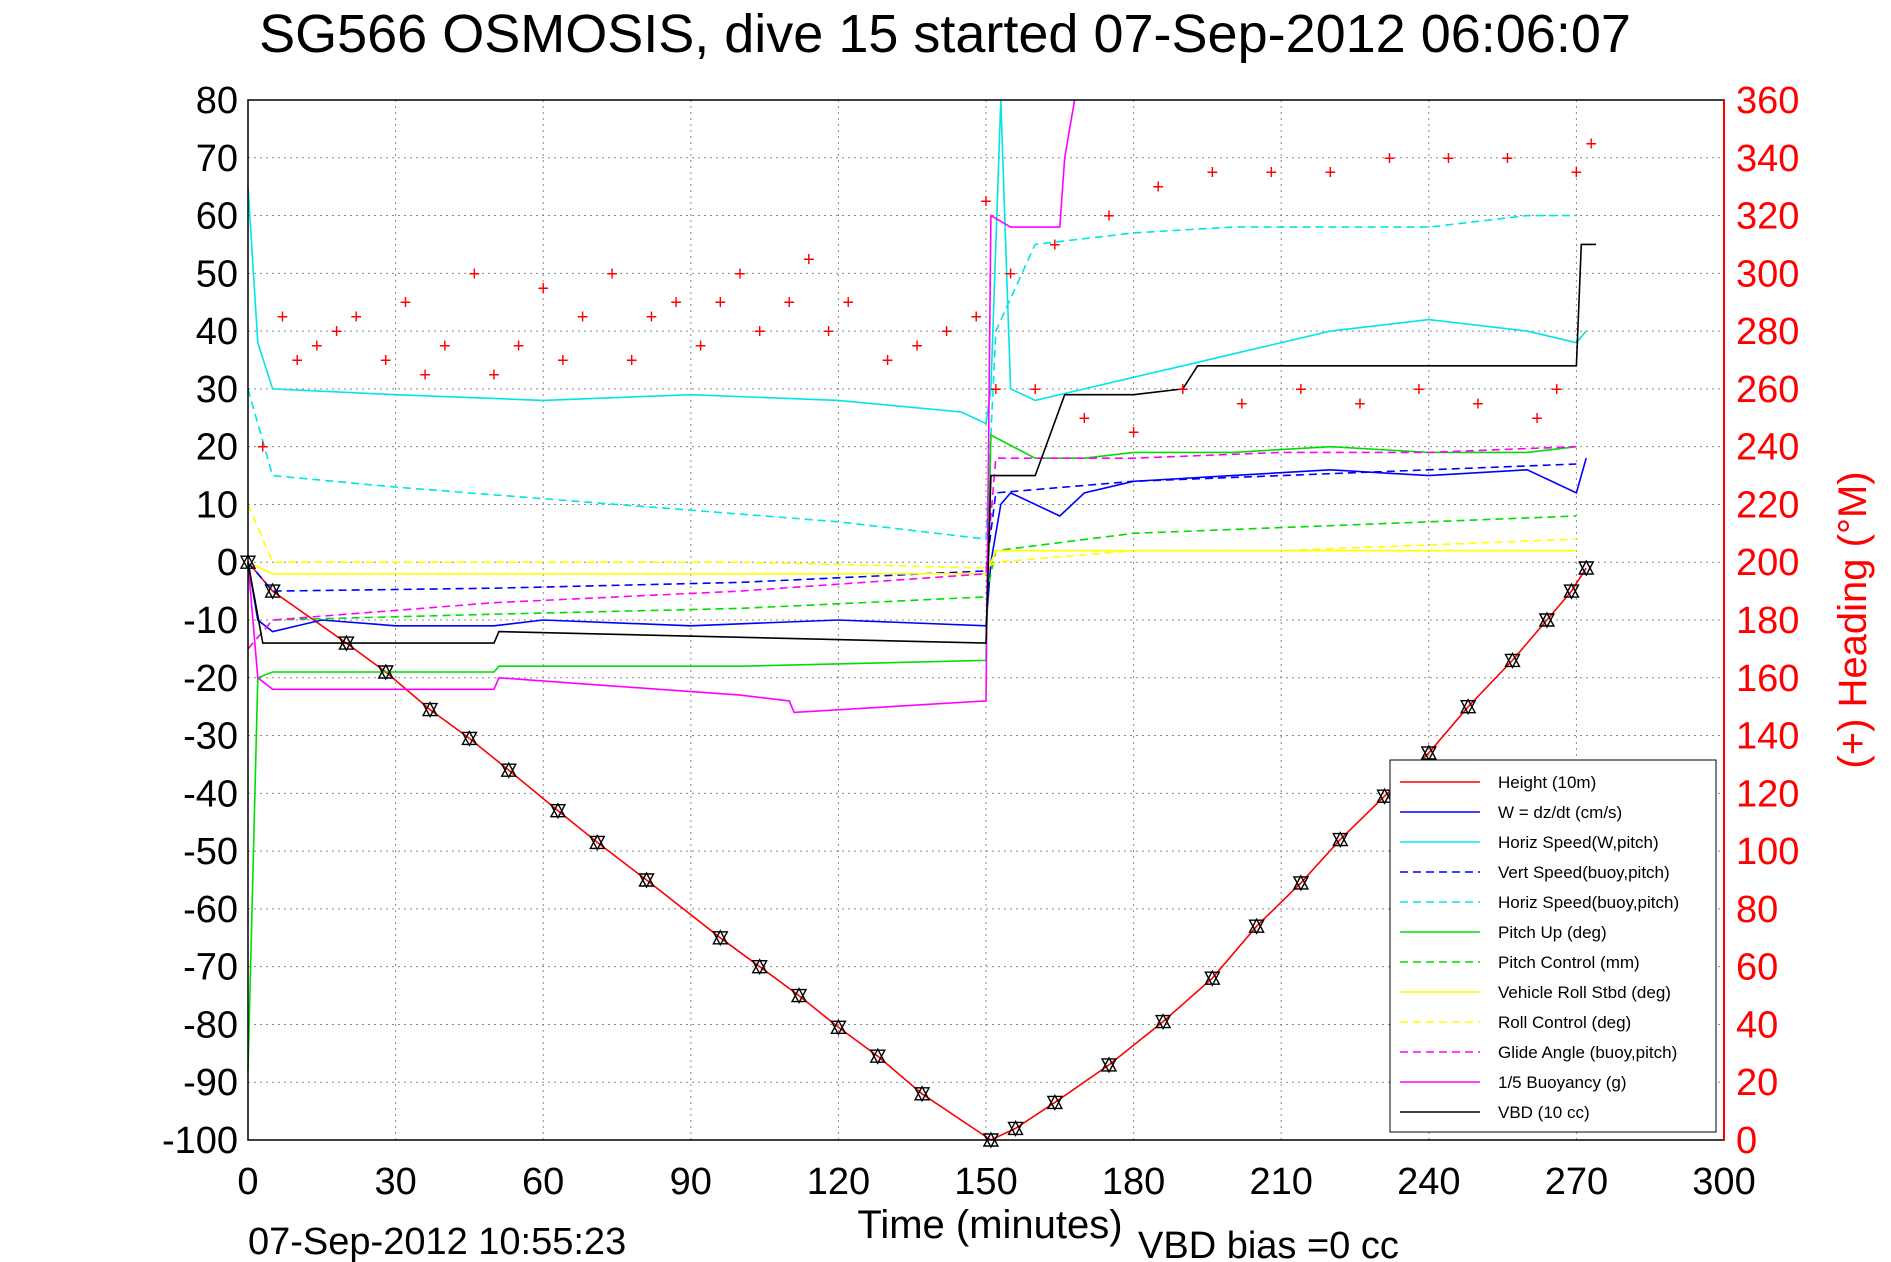 The height and width of the screenshot is (1262, 1891). Describe the element at coordinates (1547, 782) in the screenshot. I see `legend-label: Height (10m)` at that location.